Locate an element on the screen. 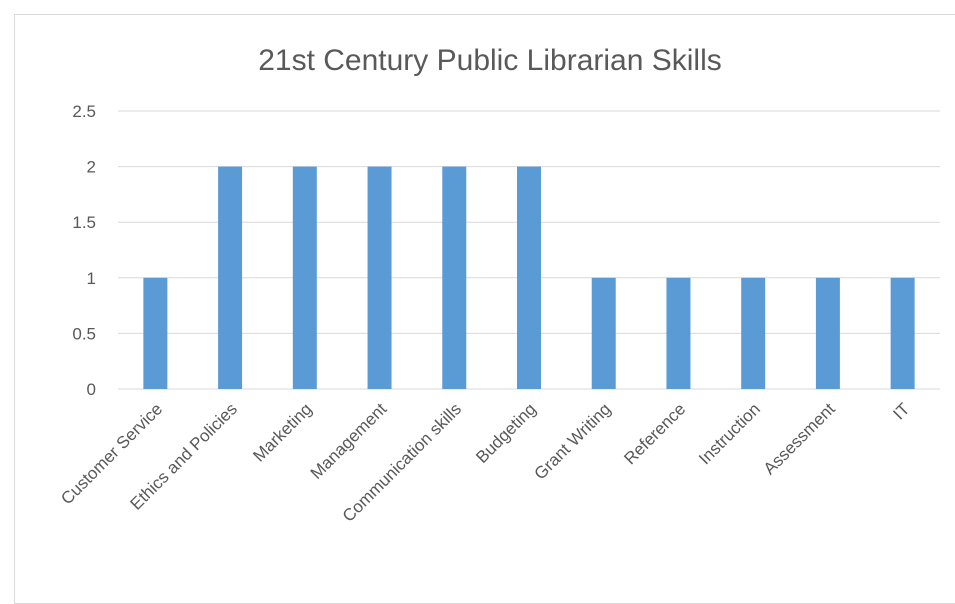  x-tick-label: Grant Writing is located at coordinates (573, 441).